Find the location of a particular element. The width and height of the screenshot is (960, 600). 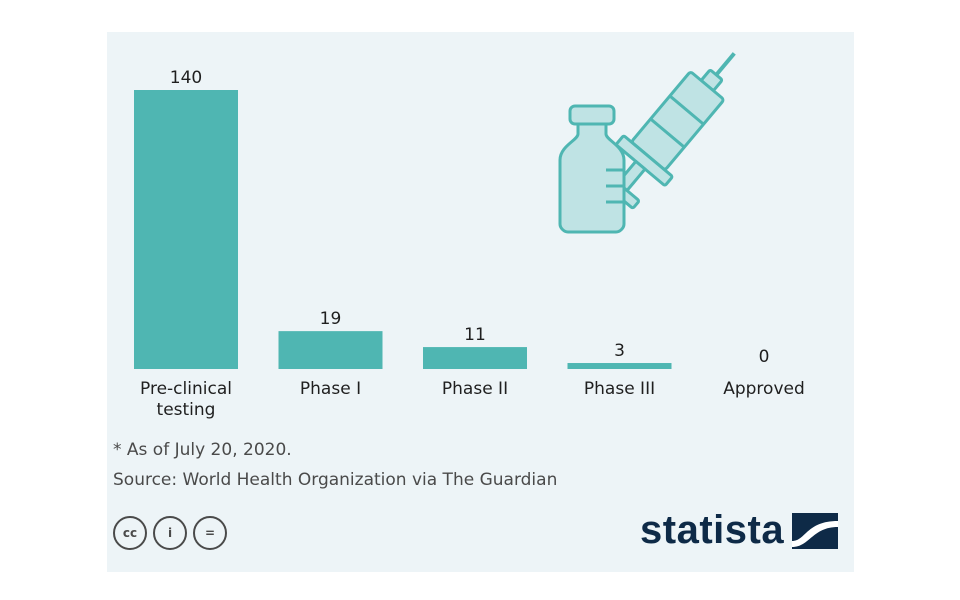

license-badges: cc i = is located at coordinates (170, 533).